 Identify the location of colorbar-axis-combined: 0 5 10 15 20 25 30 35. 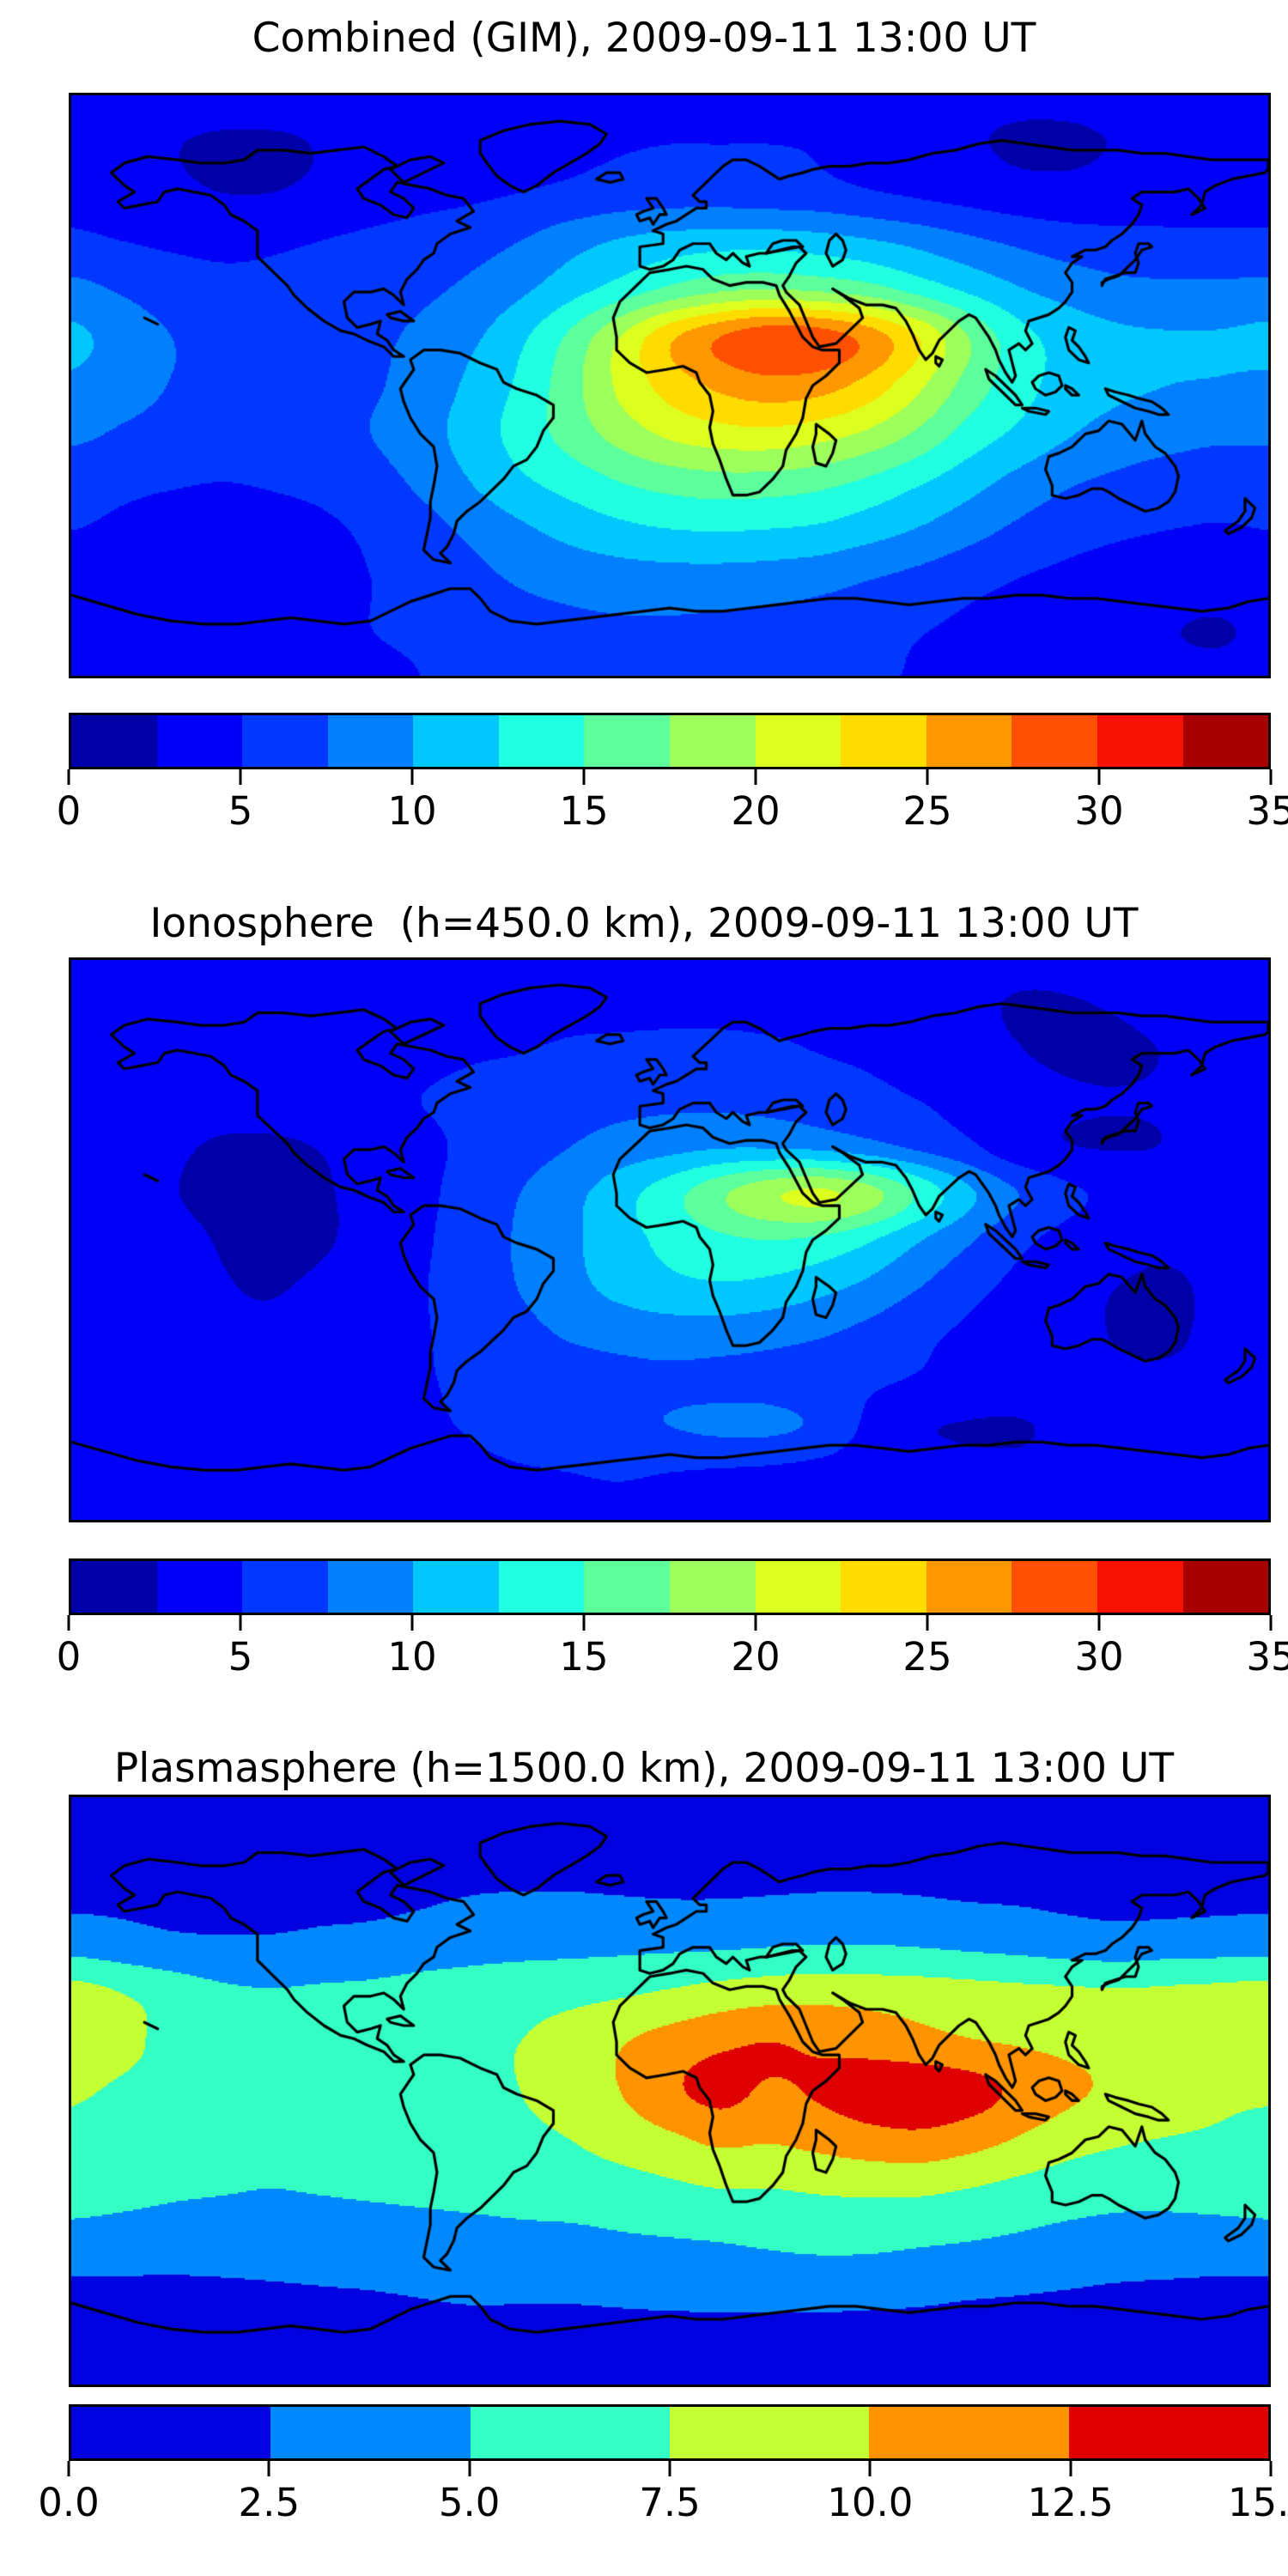
(673, 808).